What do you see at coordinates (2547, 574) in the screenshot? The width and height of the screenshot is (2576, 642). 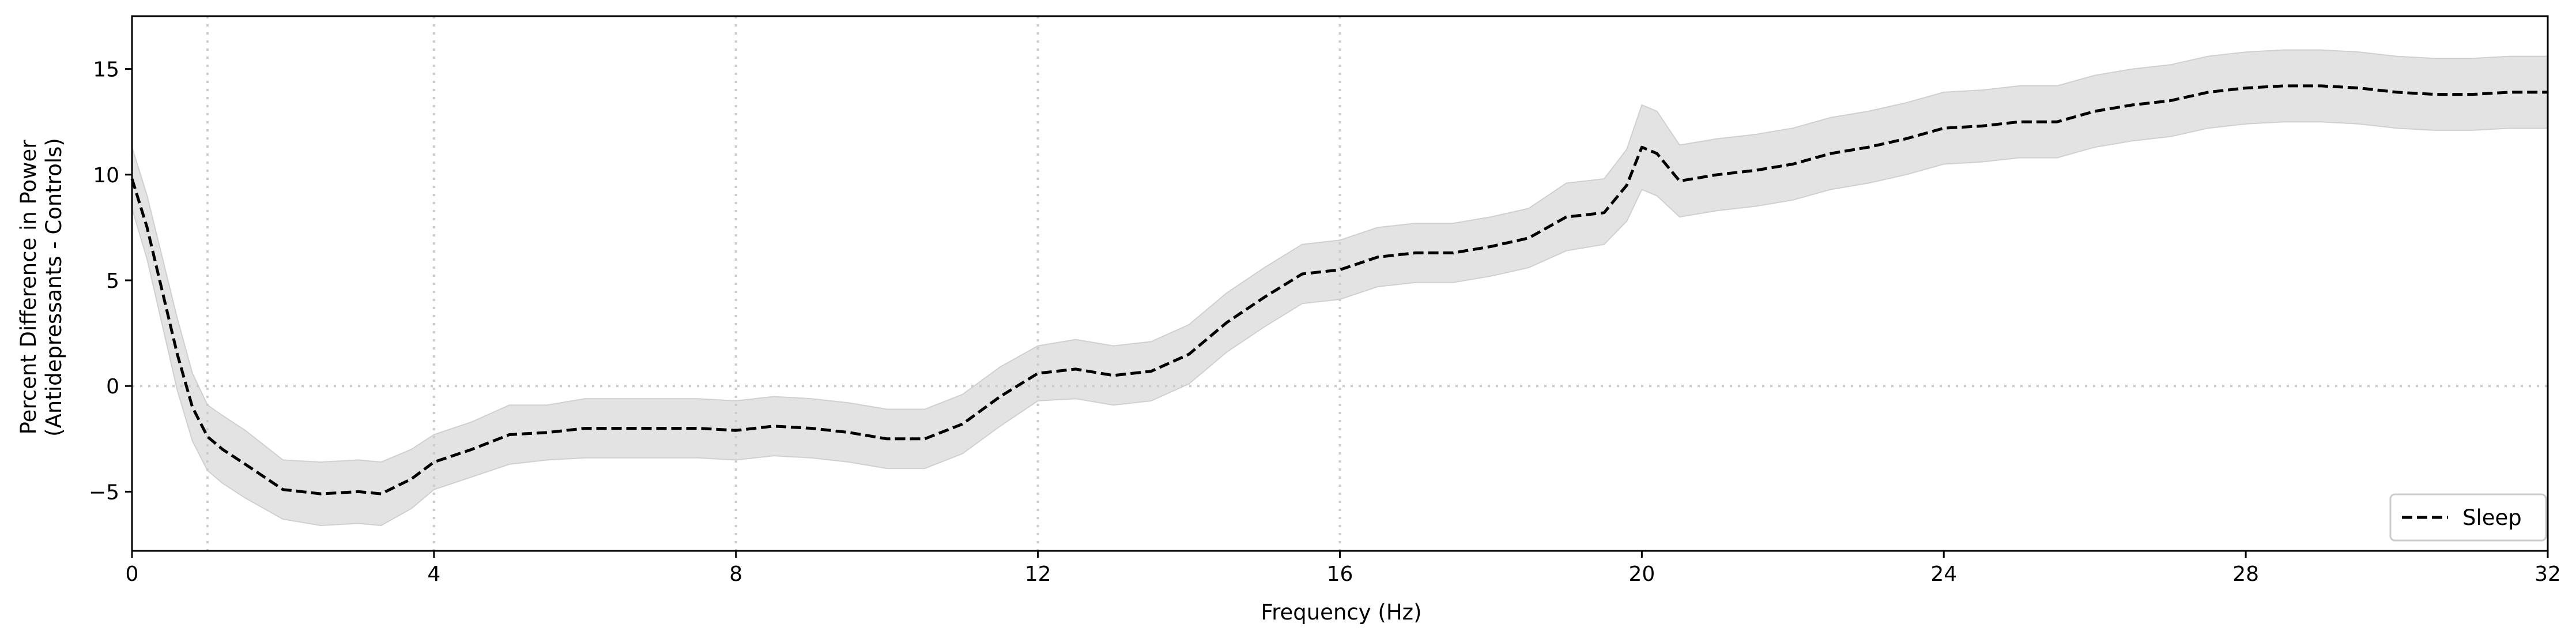 I see `x-tick-label: 32` at bounding box center [2547, 574].